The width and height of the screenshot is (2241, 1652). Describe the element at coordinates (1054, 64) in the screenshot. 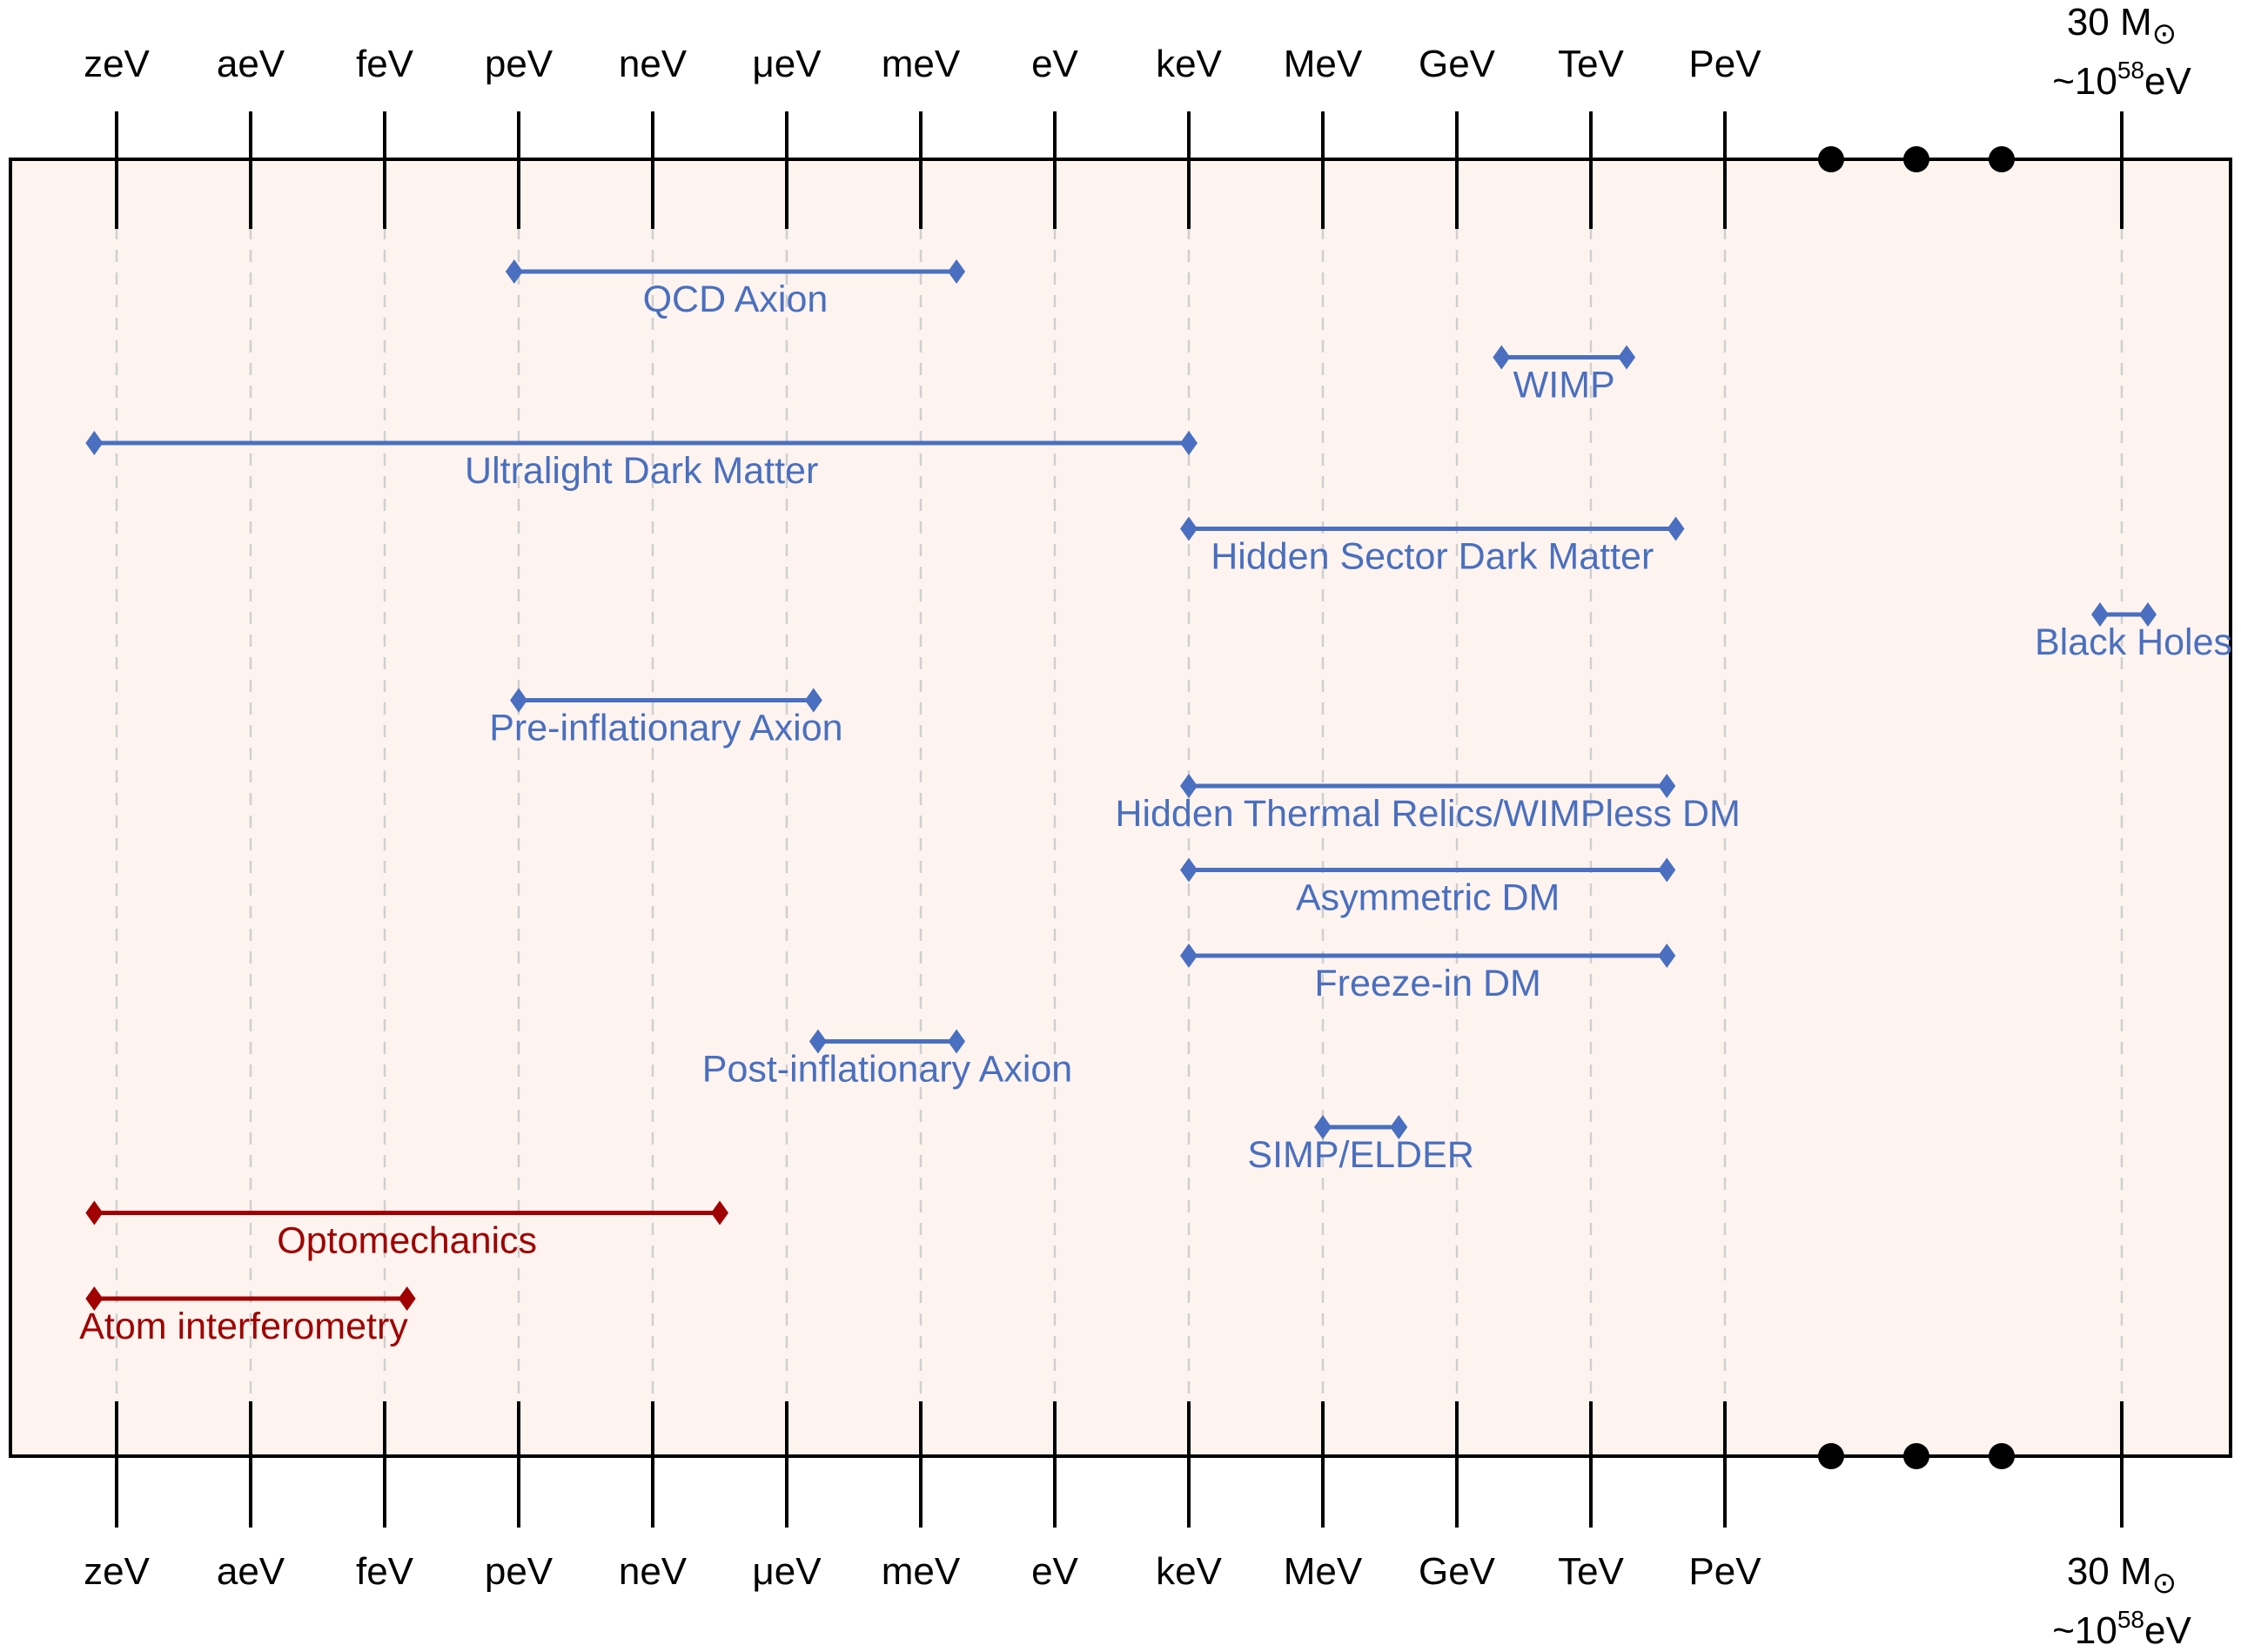

I see `tick-label-top: eV` at that location.